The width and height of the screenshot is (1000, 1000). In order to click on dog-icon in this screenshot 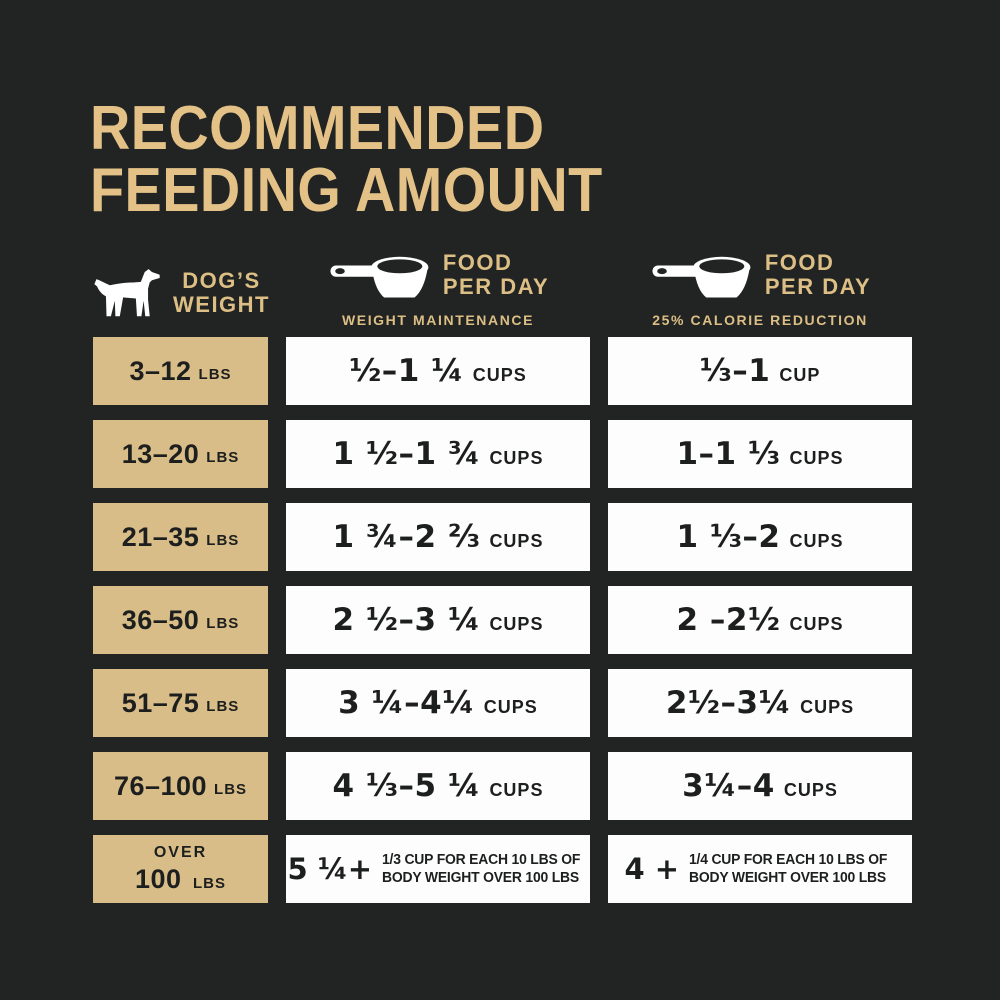, I will do `click(127, 293)`.